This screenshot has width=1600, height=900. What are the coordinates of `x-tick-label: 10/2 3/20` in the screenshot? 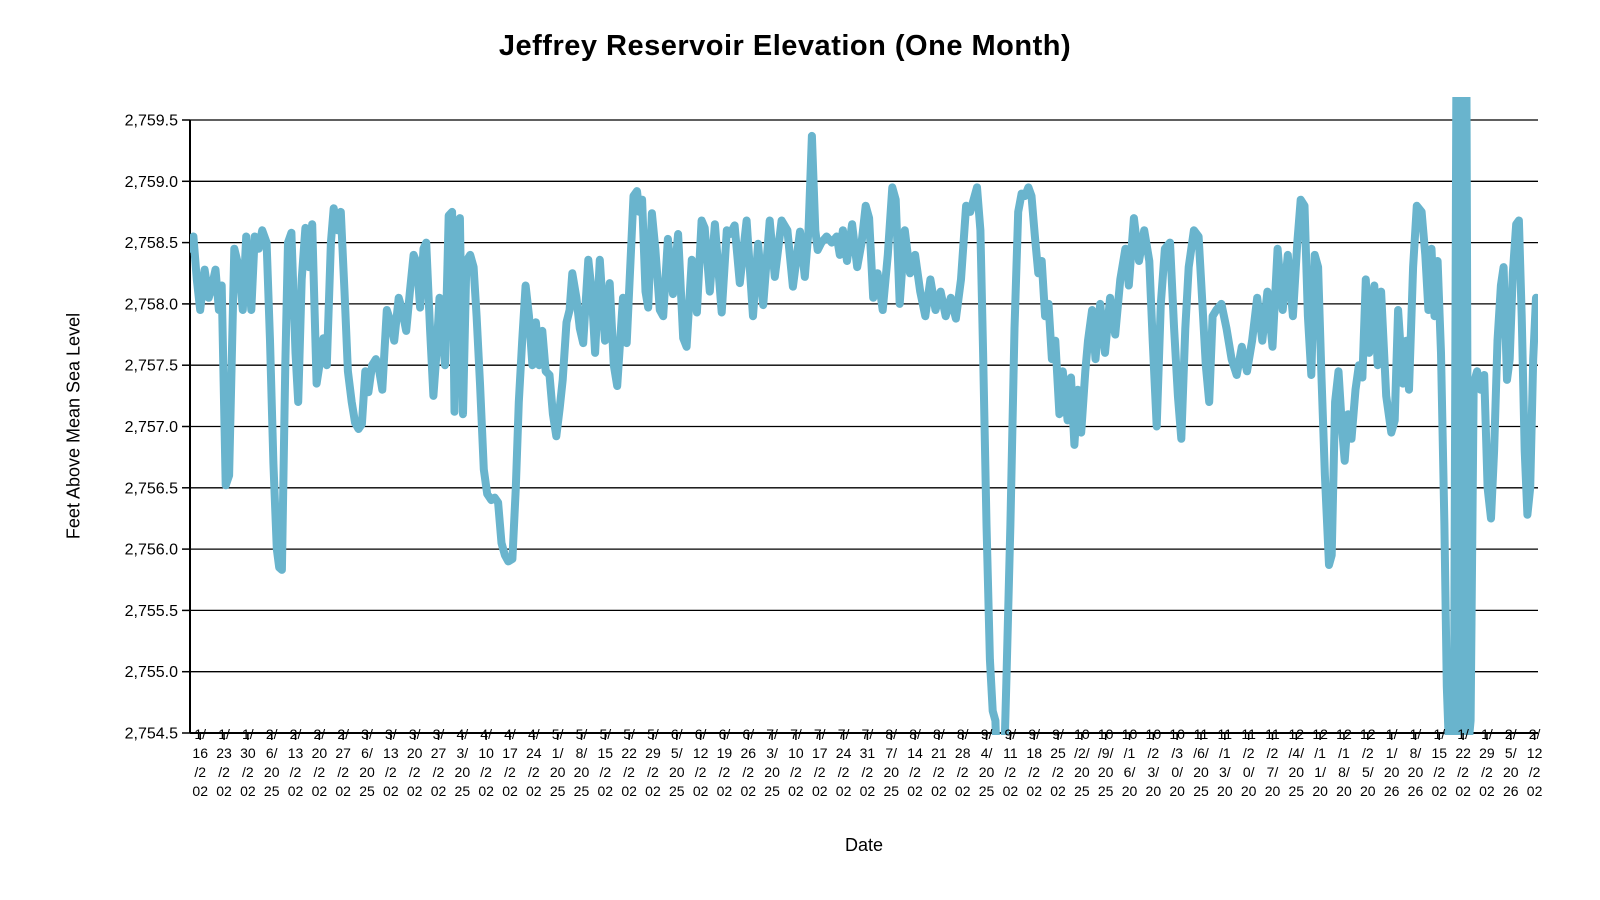 It's located at (1154, 762).